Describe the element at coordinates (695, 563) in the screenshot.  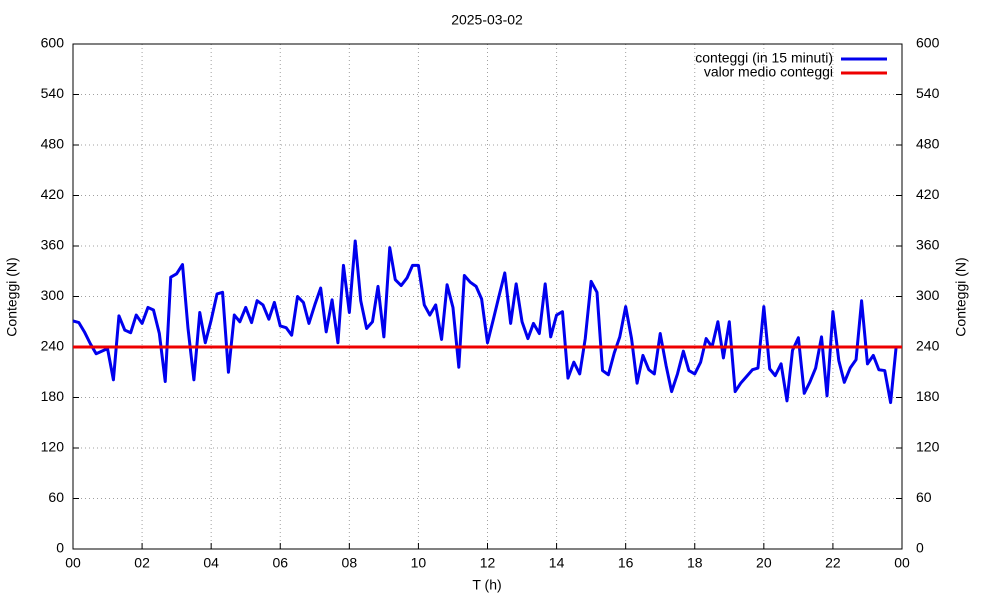
I see `x-tick-label: 18` at that location.